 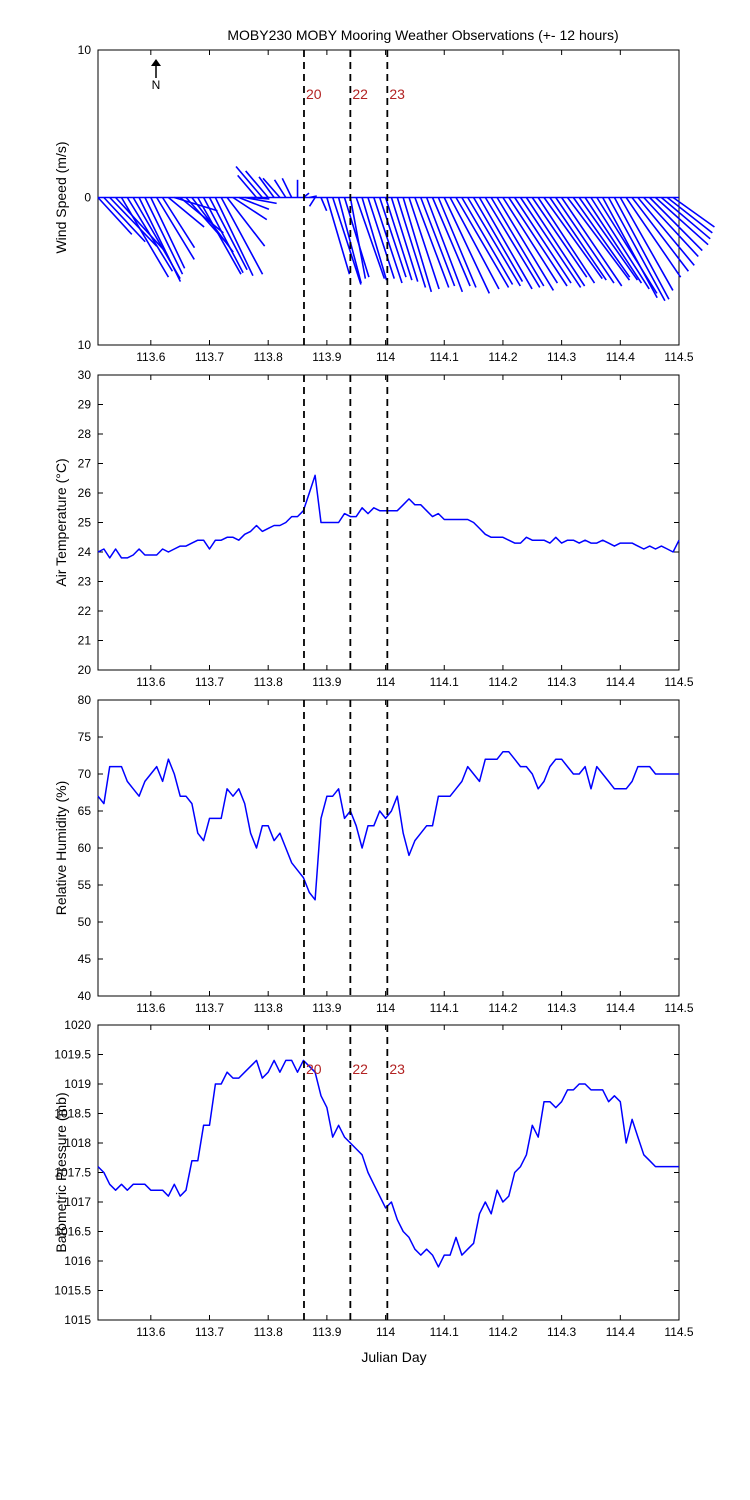 I want to click on y-tick-label: 1019.5, so click(x=72, y=1055).